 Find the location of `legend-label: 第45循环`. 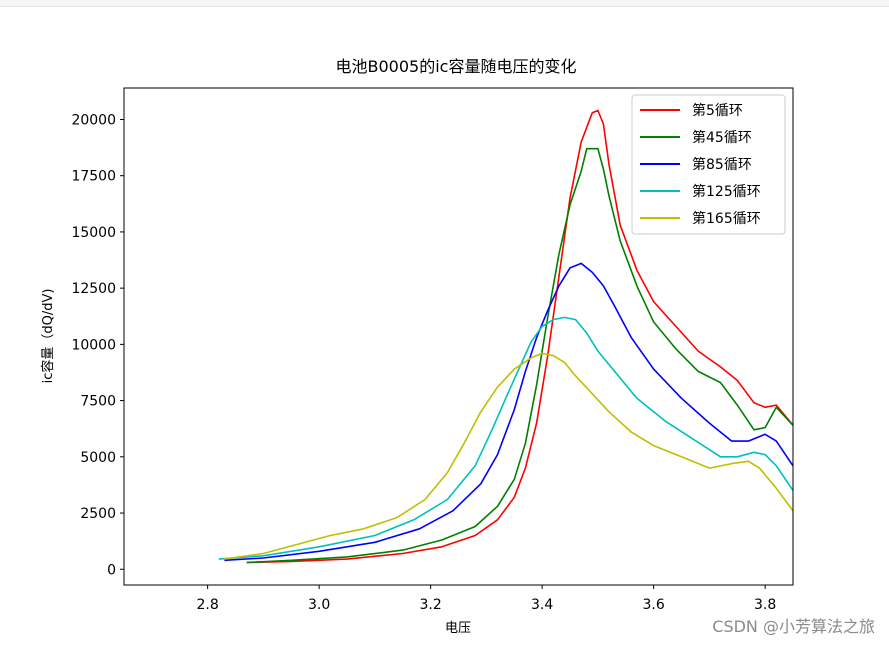

legend-label: 第45循环 is located at coordinates (722, 137).